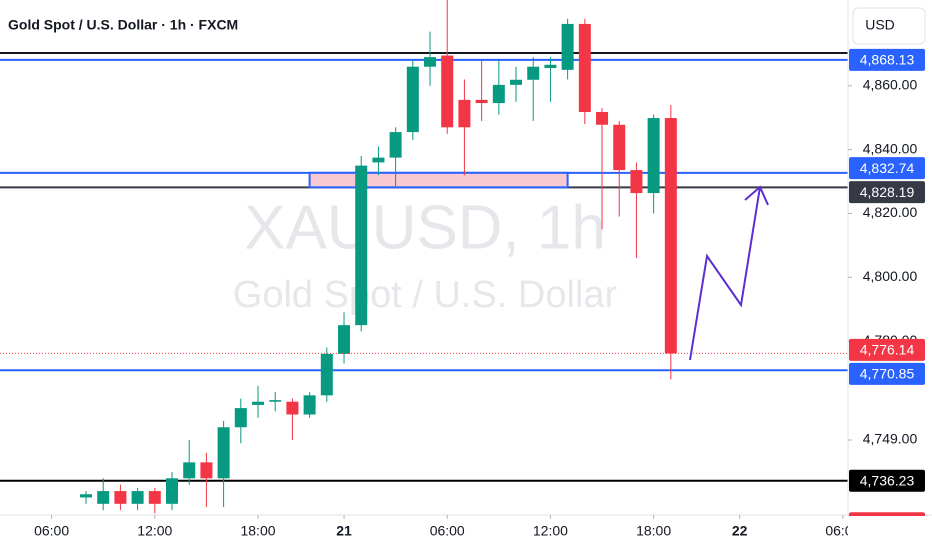  I want to click on y-tick-label: 4,820.00, so click(890, 212).